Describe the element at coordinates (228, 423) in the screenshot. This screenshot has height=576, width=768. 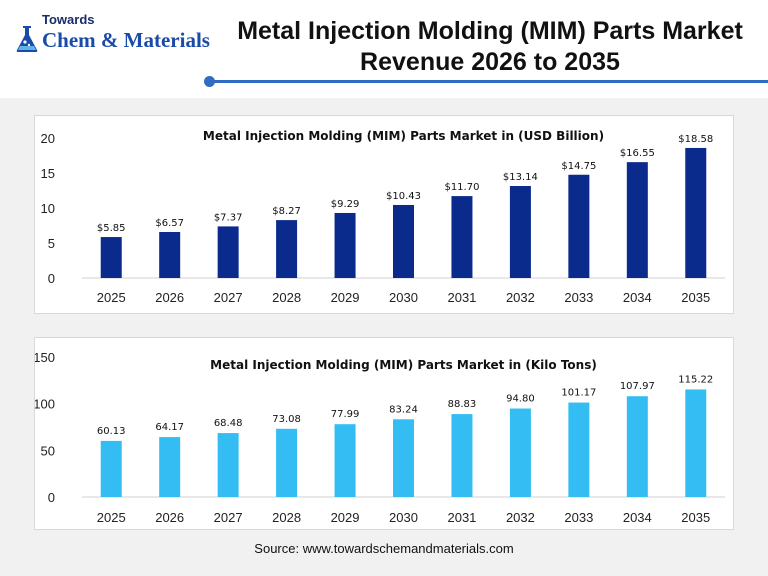
I see `data-label: 68.48` at that location.